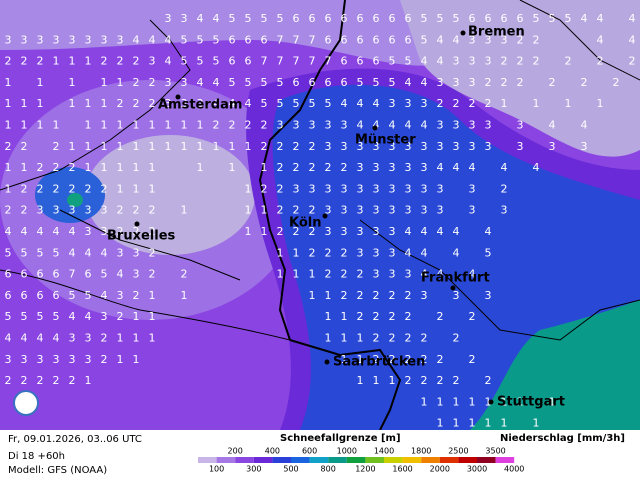 The height and width of the screenshot is (478, 640). Describe the element at coordinates (328, 469) in the screenshot. I see `scale-label: 800` at that location.